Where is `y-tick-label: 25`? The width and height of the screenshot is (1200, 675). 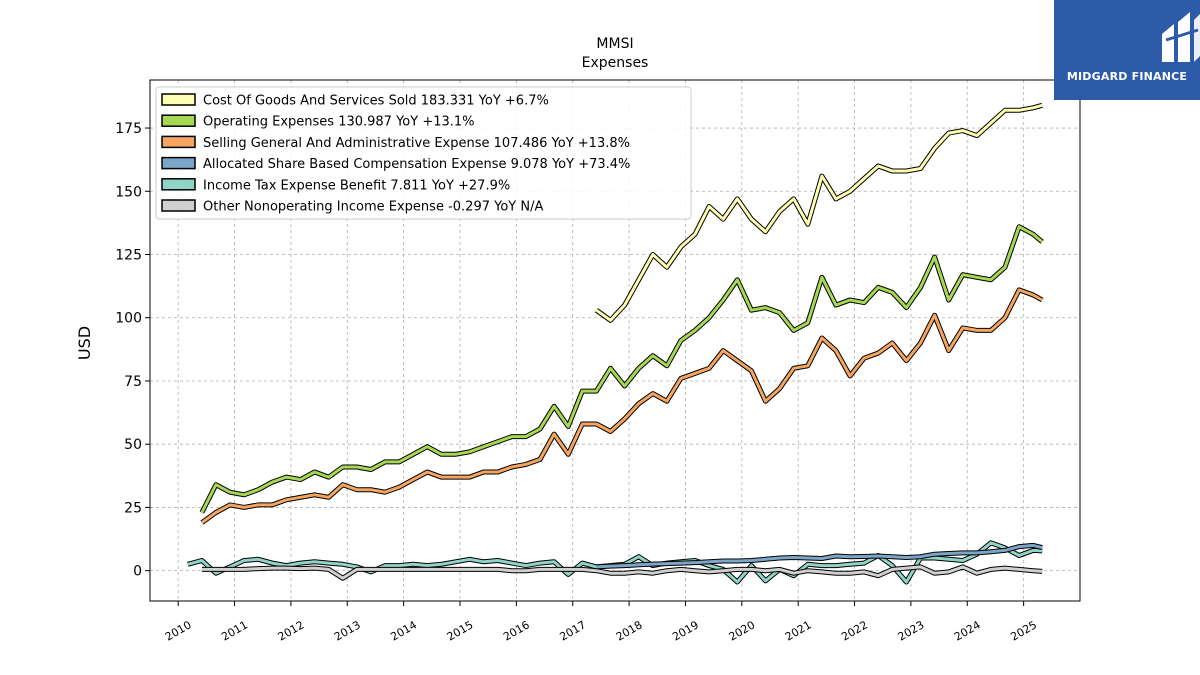 y-tick-label: 25 is located at coordinates (133, 508).